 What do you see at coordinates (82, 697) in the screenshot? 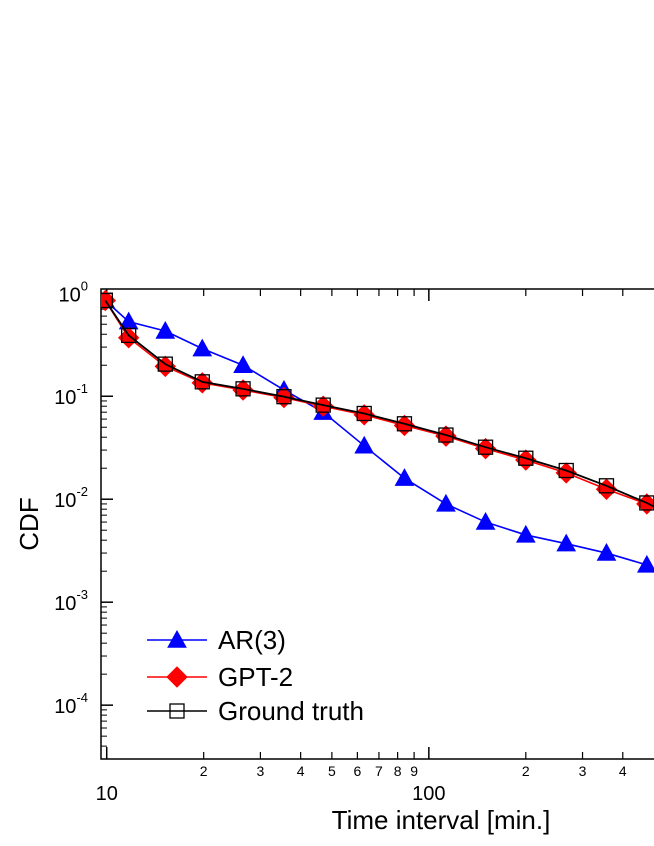
I see `y-tick-exponent: -4` at bounding box center [82, 697].